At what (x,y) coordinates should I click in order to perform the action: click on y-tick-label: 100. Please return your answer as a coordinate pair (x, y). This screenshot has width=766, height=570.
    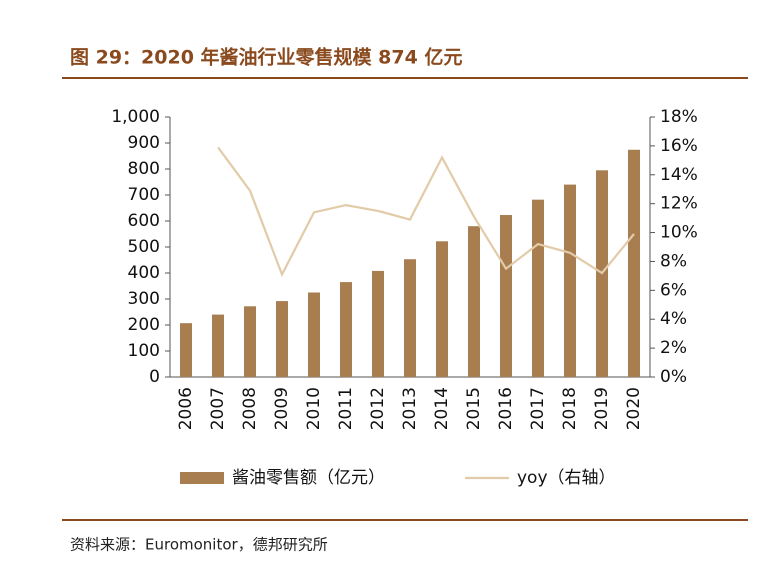
    Looking at the image, I should click on (144, 351).